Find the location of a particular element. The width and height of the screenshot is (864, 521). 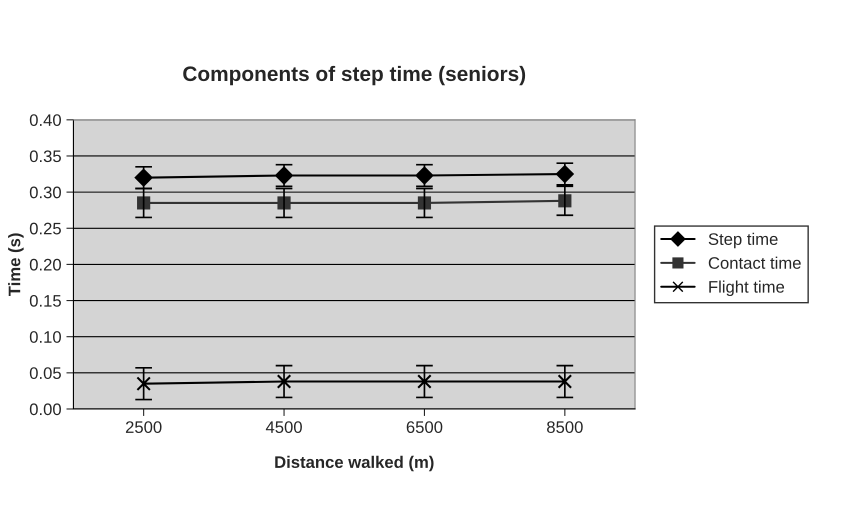

y-tick-label: 0.10 is located at coordinates (45, 337).